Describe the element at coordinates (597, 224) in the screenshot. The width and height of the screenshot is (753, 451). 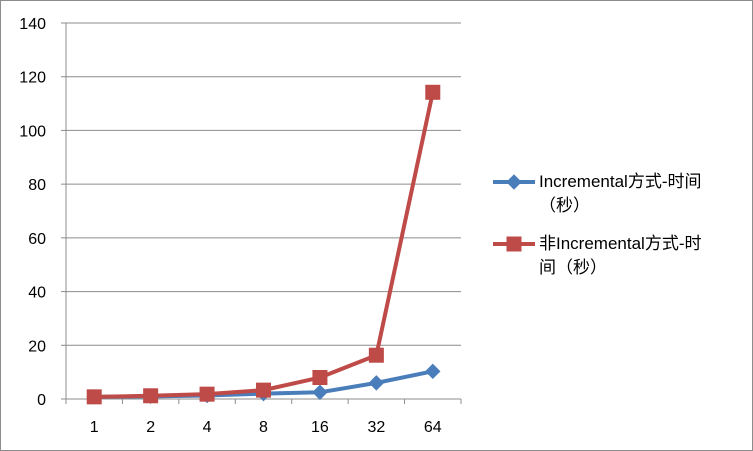
I see `legend: Incremental方式-时间 （秒） 非Incremental方式-时间（秒）` at that location.